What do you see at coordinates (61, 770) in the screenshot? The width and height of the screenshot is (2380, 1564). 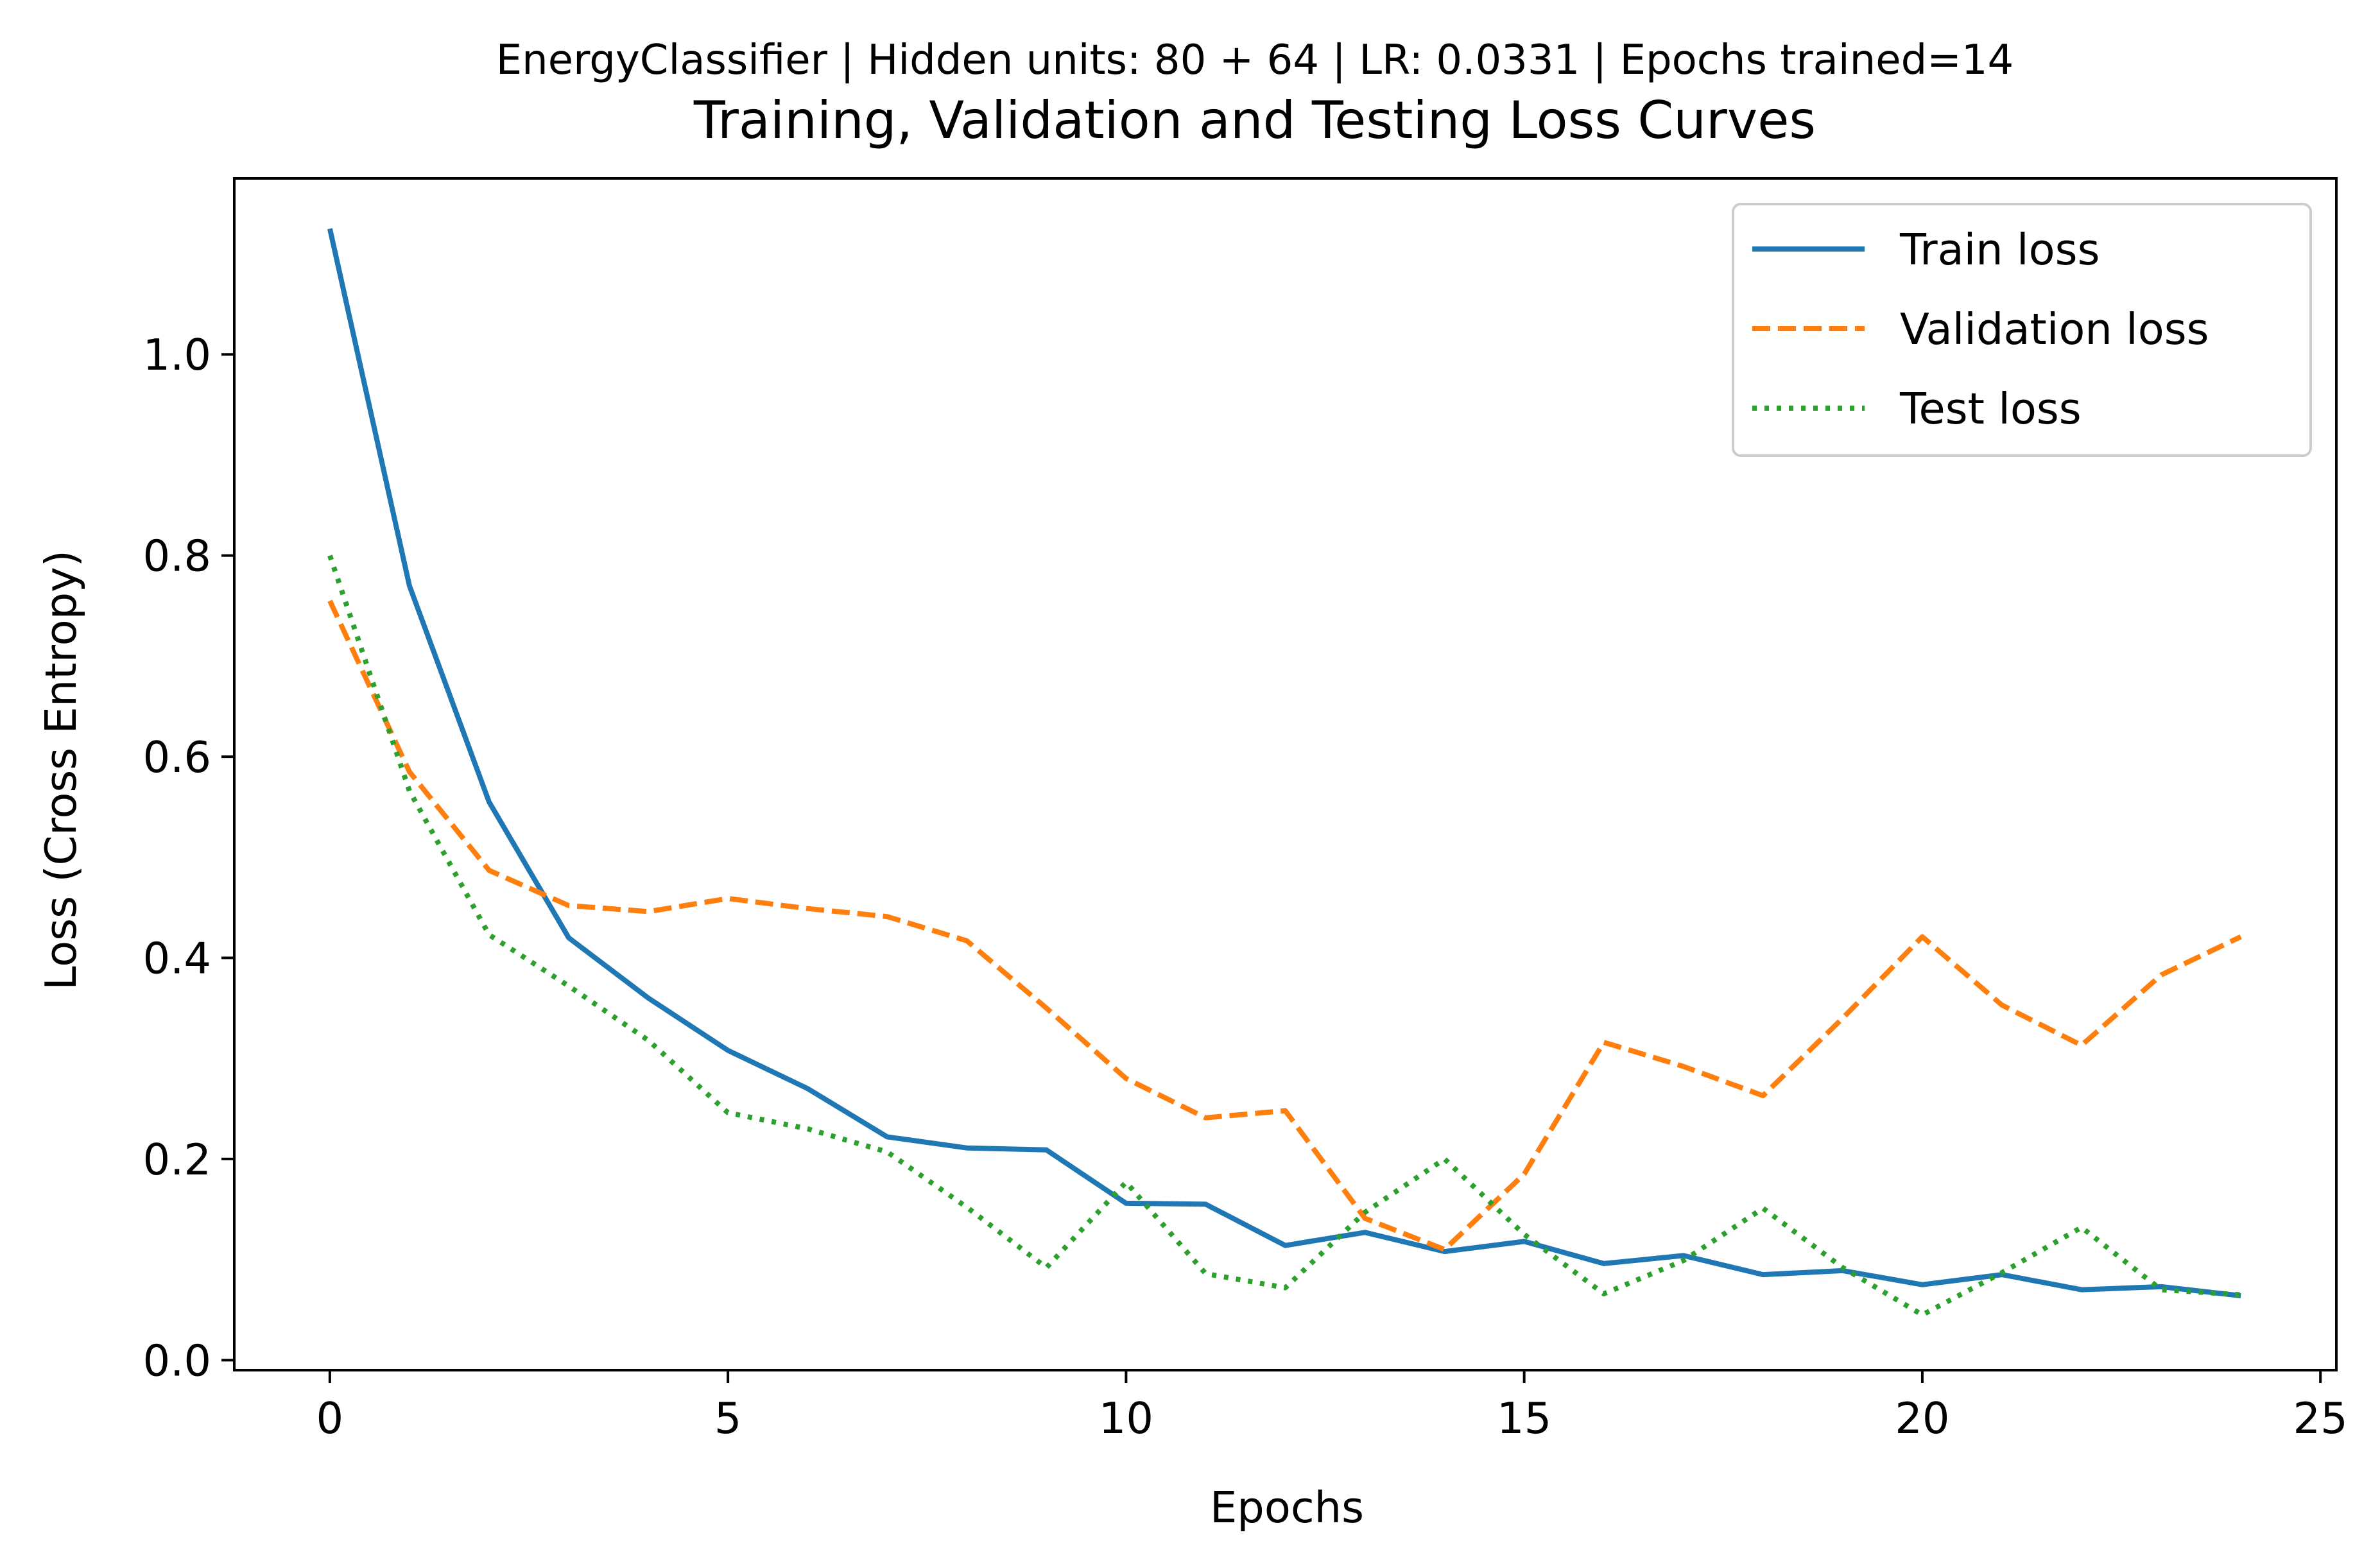 I see `y-axis-label: Loss (Cross Entropy)` at bounding box center [61, 770].